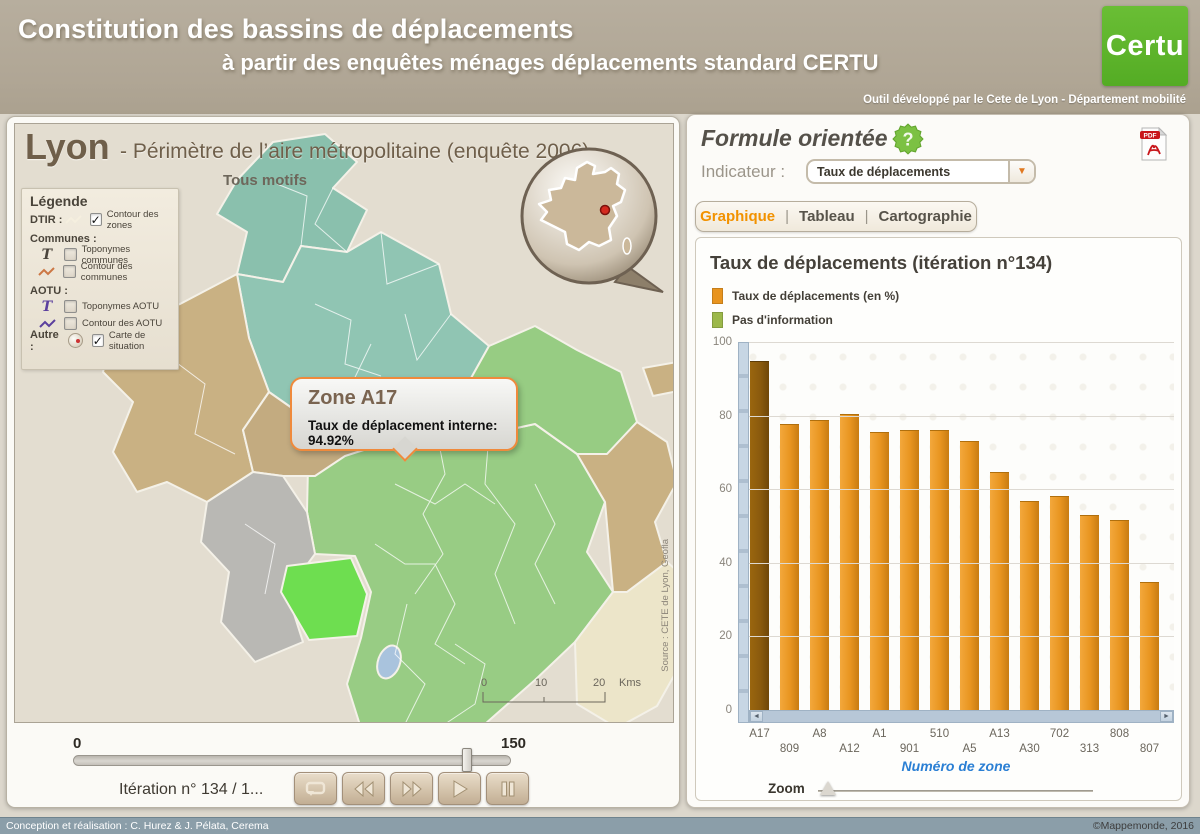 Image resolution: width=1200 pixels, height=834 pixels. I want to click on x-label-A12: A12, so click(849, 749).